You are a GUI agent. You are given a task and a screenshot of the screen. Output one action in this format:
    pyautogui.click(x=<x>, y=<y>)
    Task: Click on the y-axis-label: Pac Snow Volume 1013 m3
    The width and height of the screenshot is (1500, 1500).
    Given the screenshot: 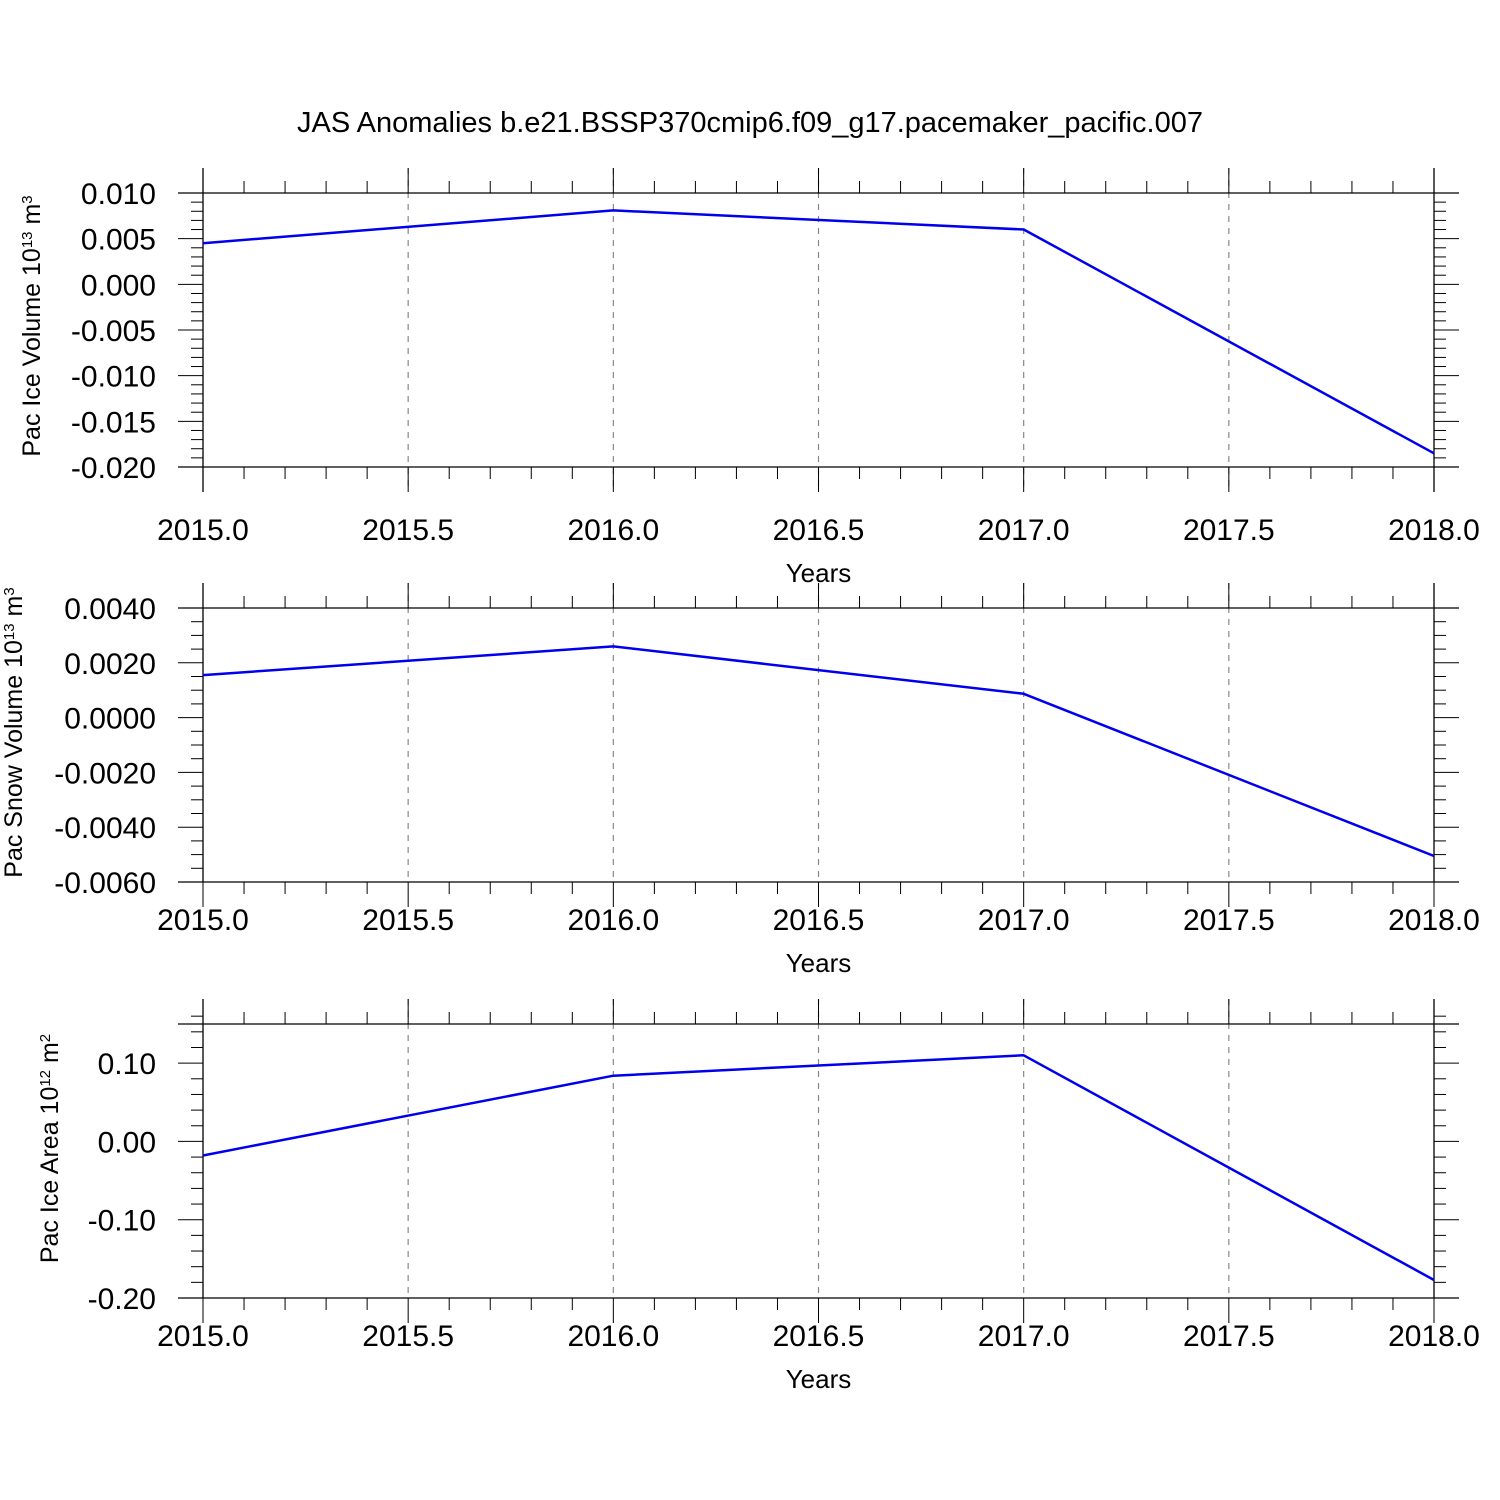 What is the action you would take?
    pyautogui.click(x=14, y=732)
    